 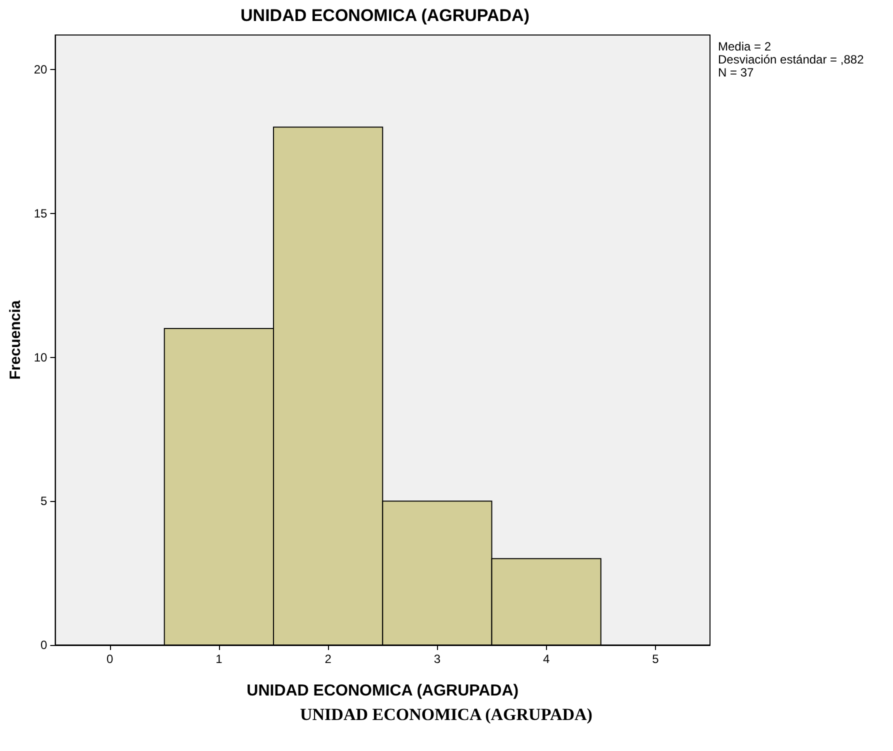 I want to click on text: Media = 2, so click(x=745, y=47).